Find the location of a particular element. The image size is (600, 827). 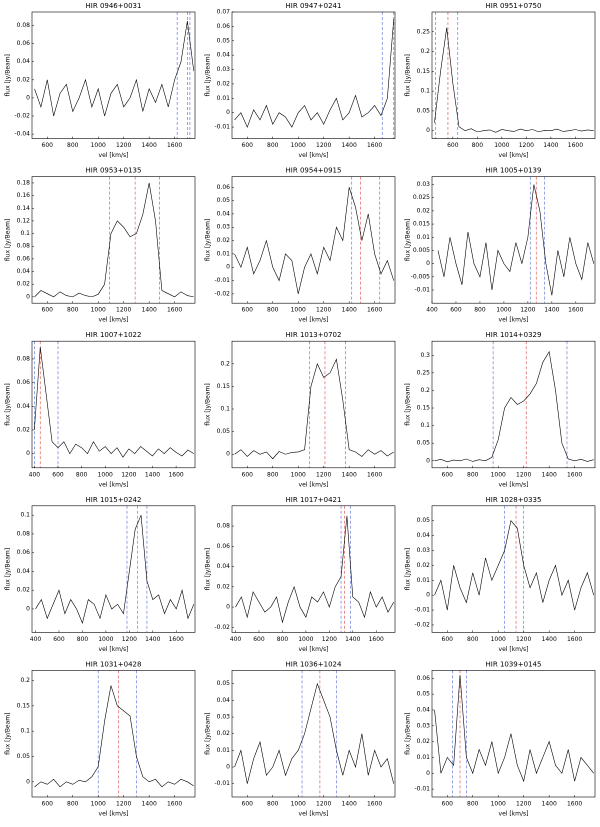

chart-title: HIR 0953+0135 is located at coordinates (114, 171).